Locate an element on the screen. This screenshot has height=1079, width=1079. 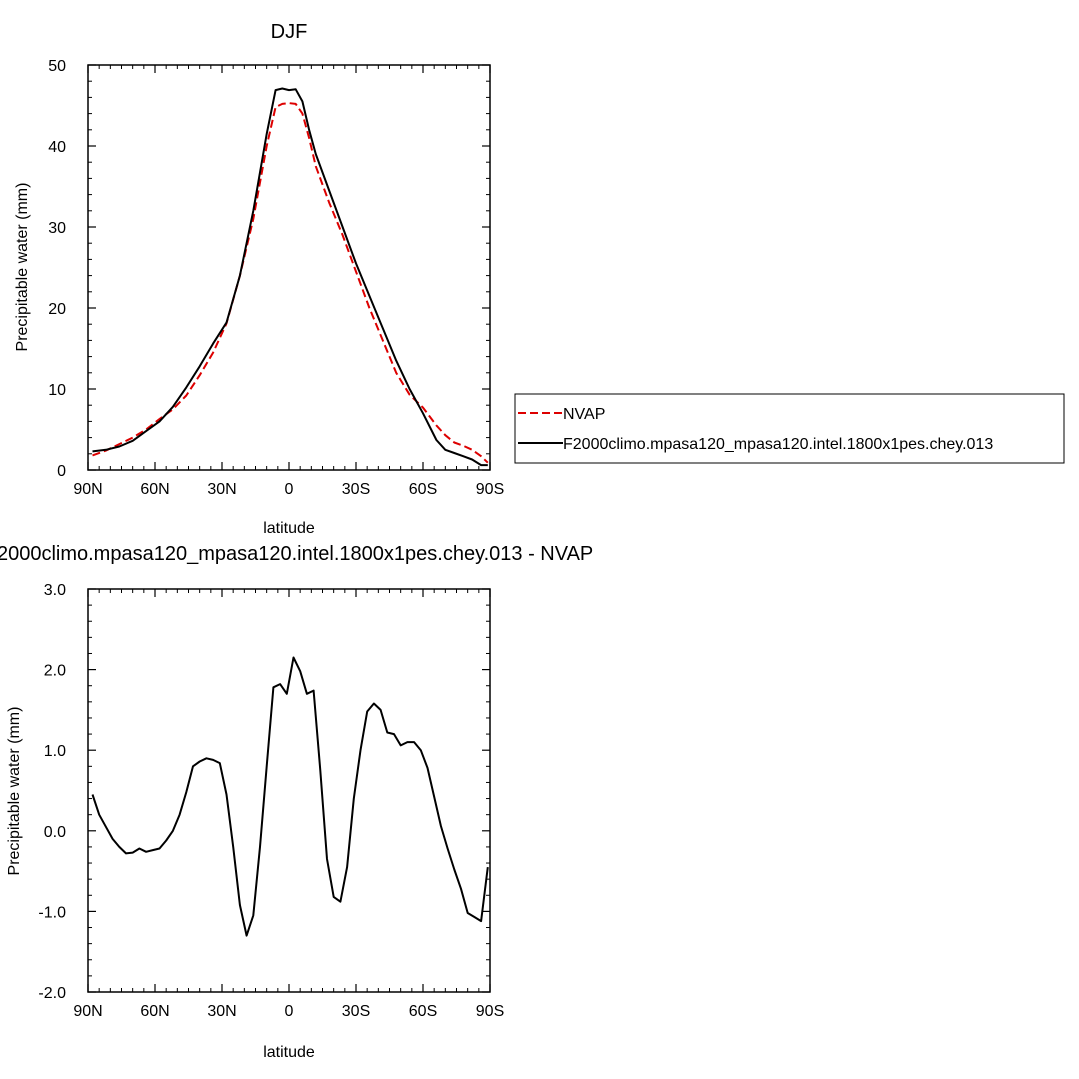
difference-x-tick-label: 90S is located at coordinates (490, 1011).